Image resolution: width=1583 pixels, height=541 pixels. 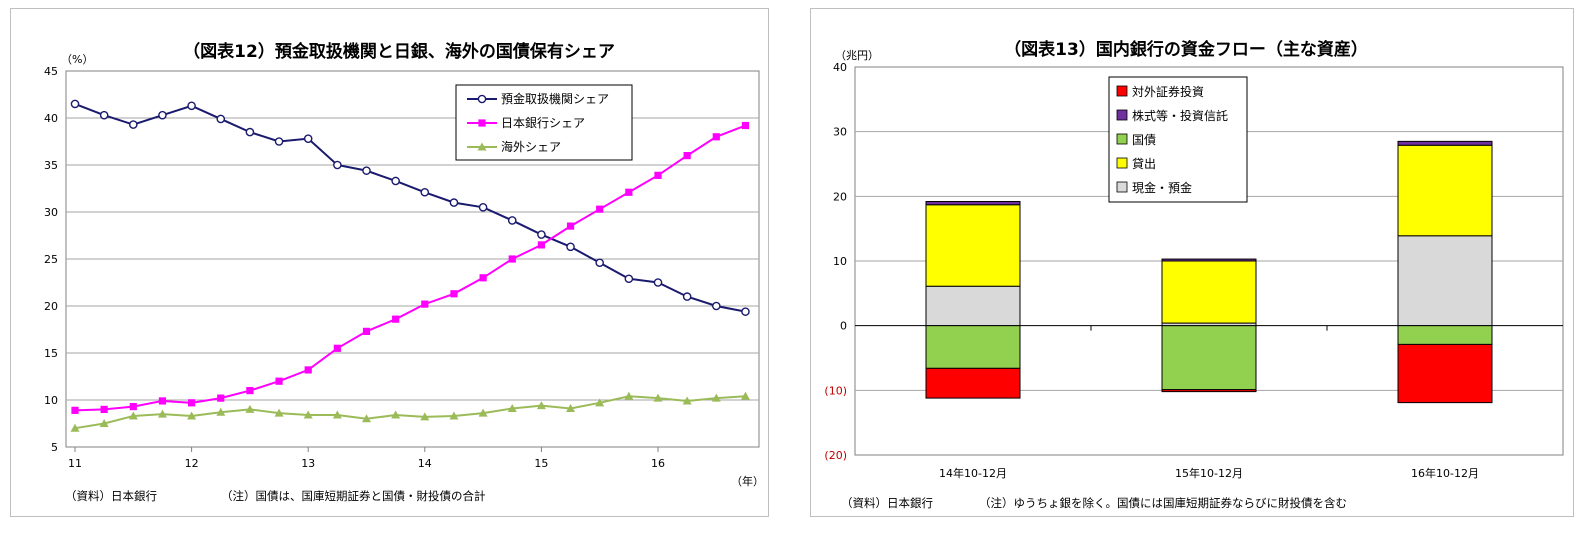 What do you see at coordinates (1445, 473) in the screenshot?
I see `x-tick-label: 16年10-12月` at bounding box center [1445, 473].